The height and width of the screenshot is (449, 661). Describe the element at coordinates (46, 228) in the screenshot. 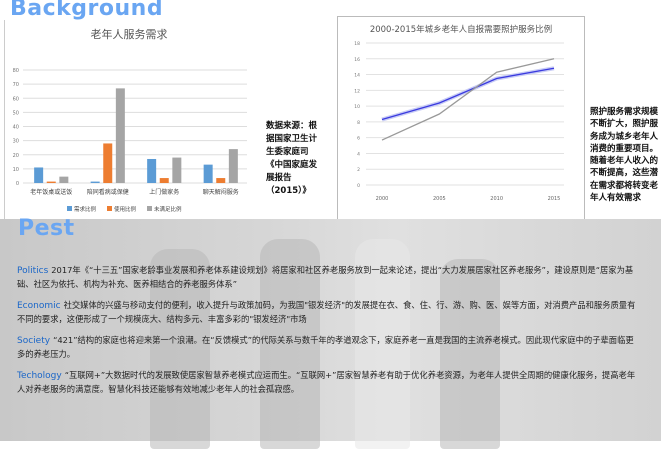

I see `pest-heading: Pest` at that location.